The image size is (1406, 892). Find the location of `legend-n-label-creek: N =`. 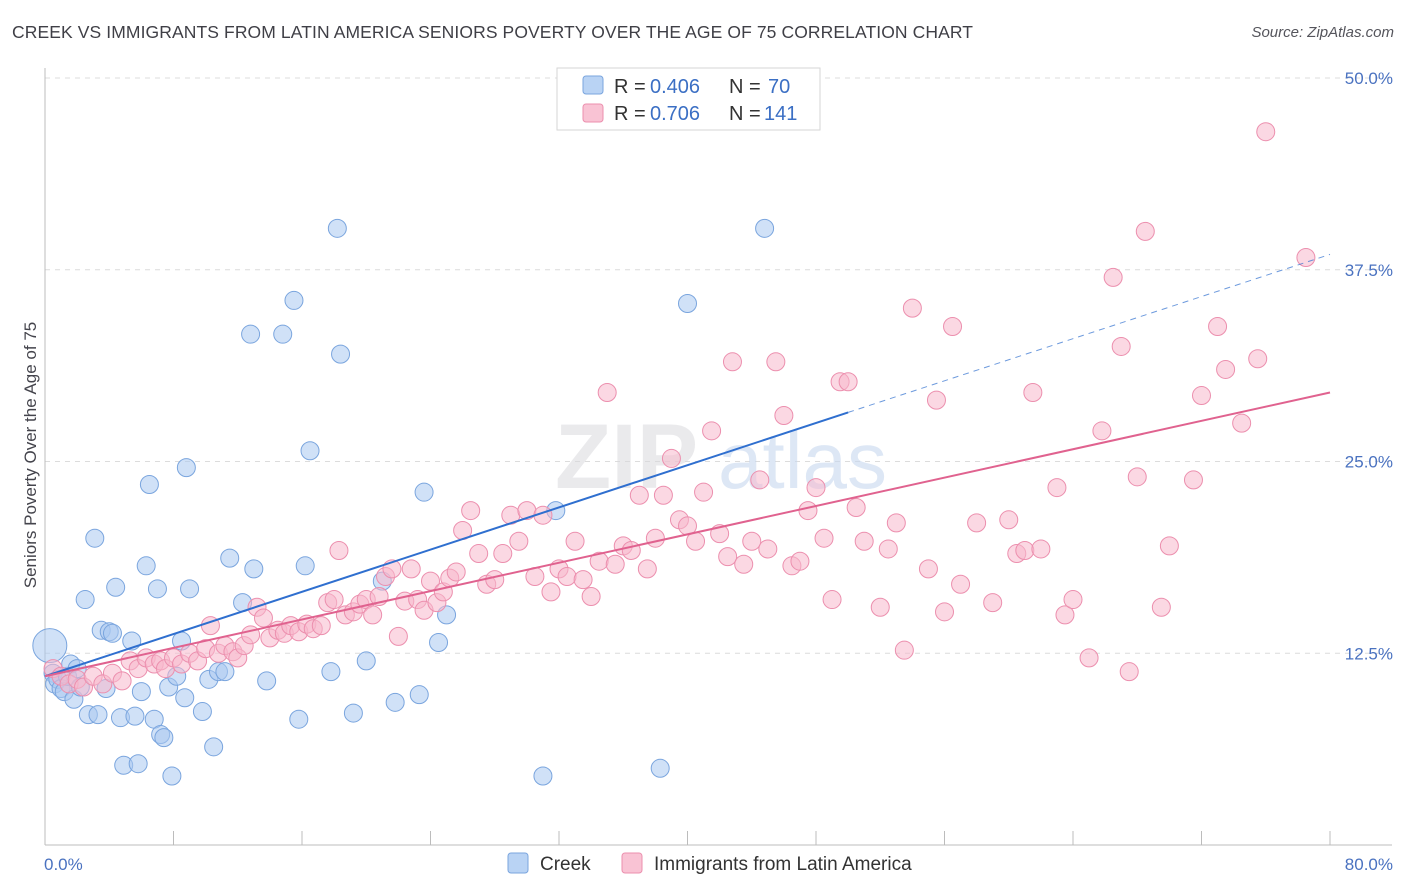

legend-n-label-creek: N = is located at coordinates (745, 87).